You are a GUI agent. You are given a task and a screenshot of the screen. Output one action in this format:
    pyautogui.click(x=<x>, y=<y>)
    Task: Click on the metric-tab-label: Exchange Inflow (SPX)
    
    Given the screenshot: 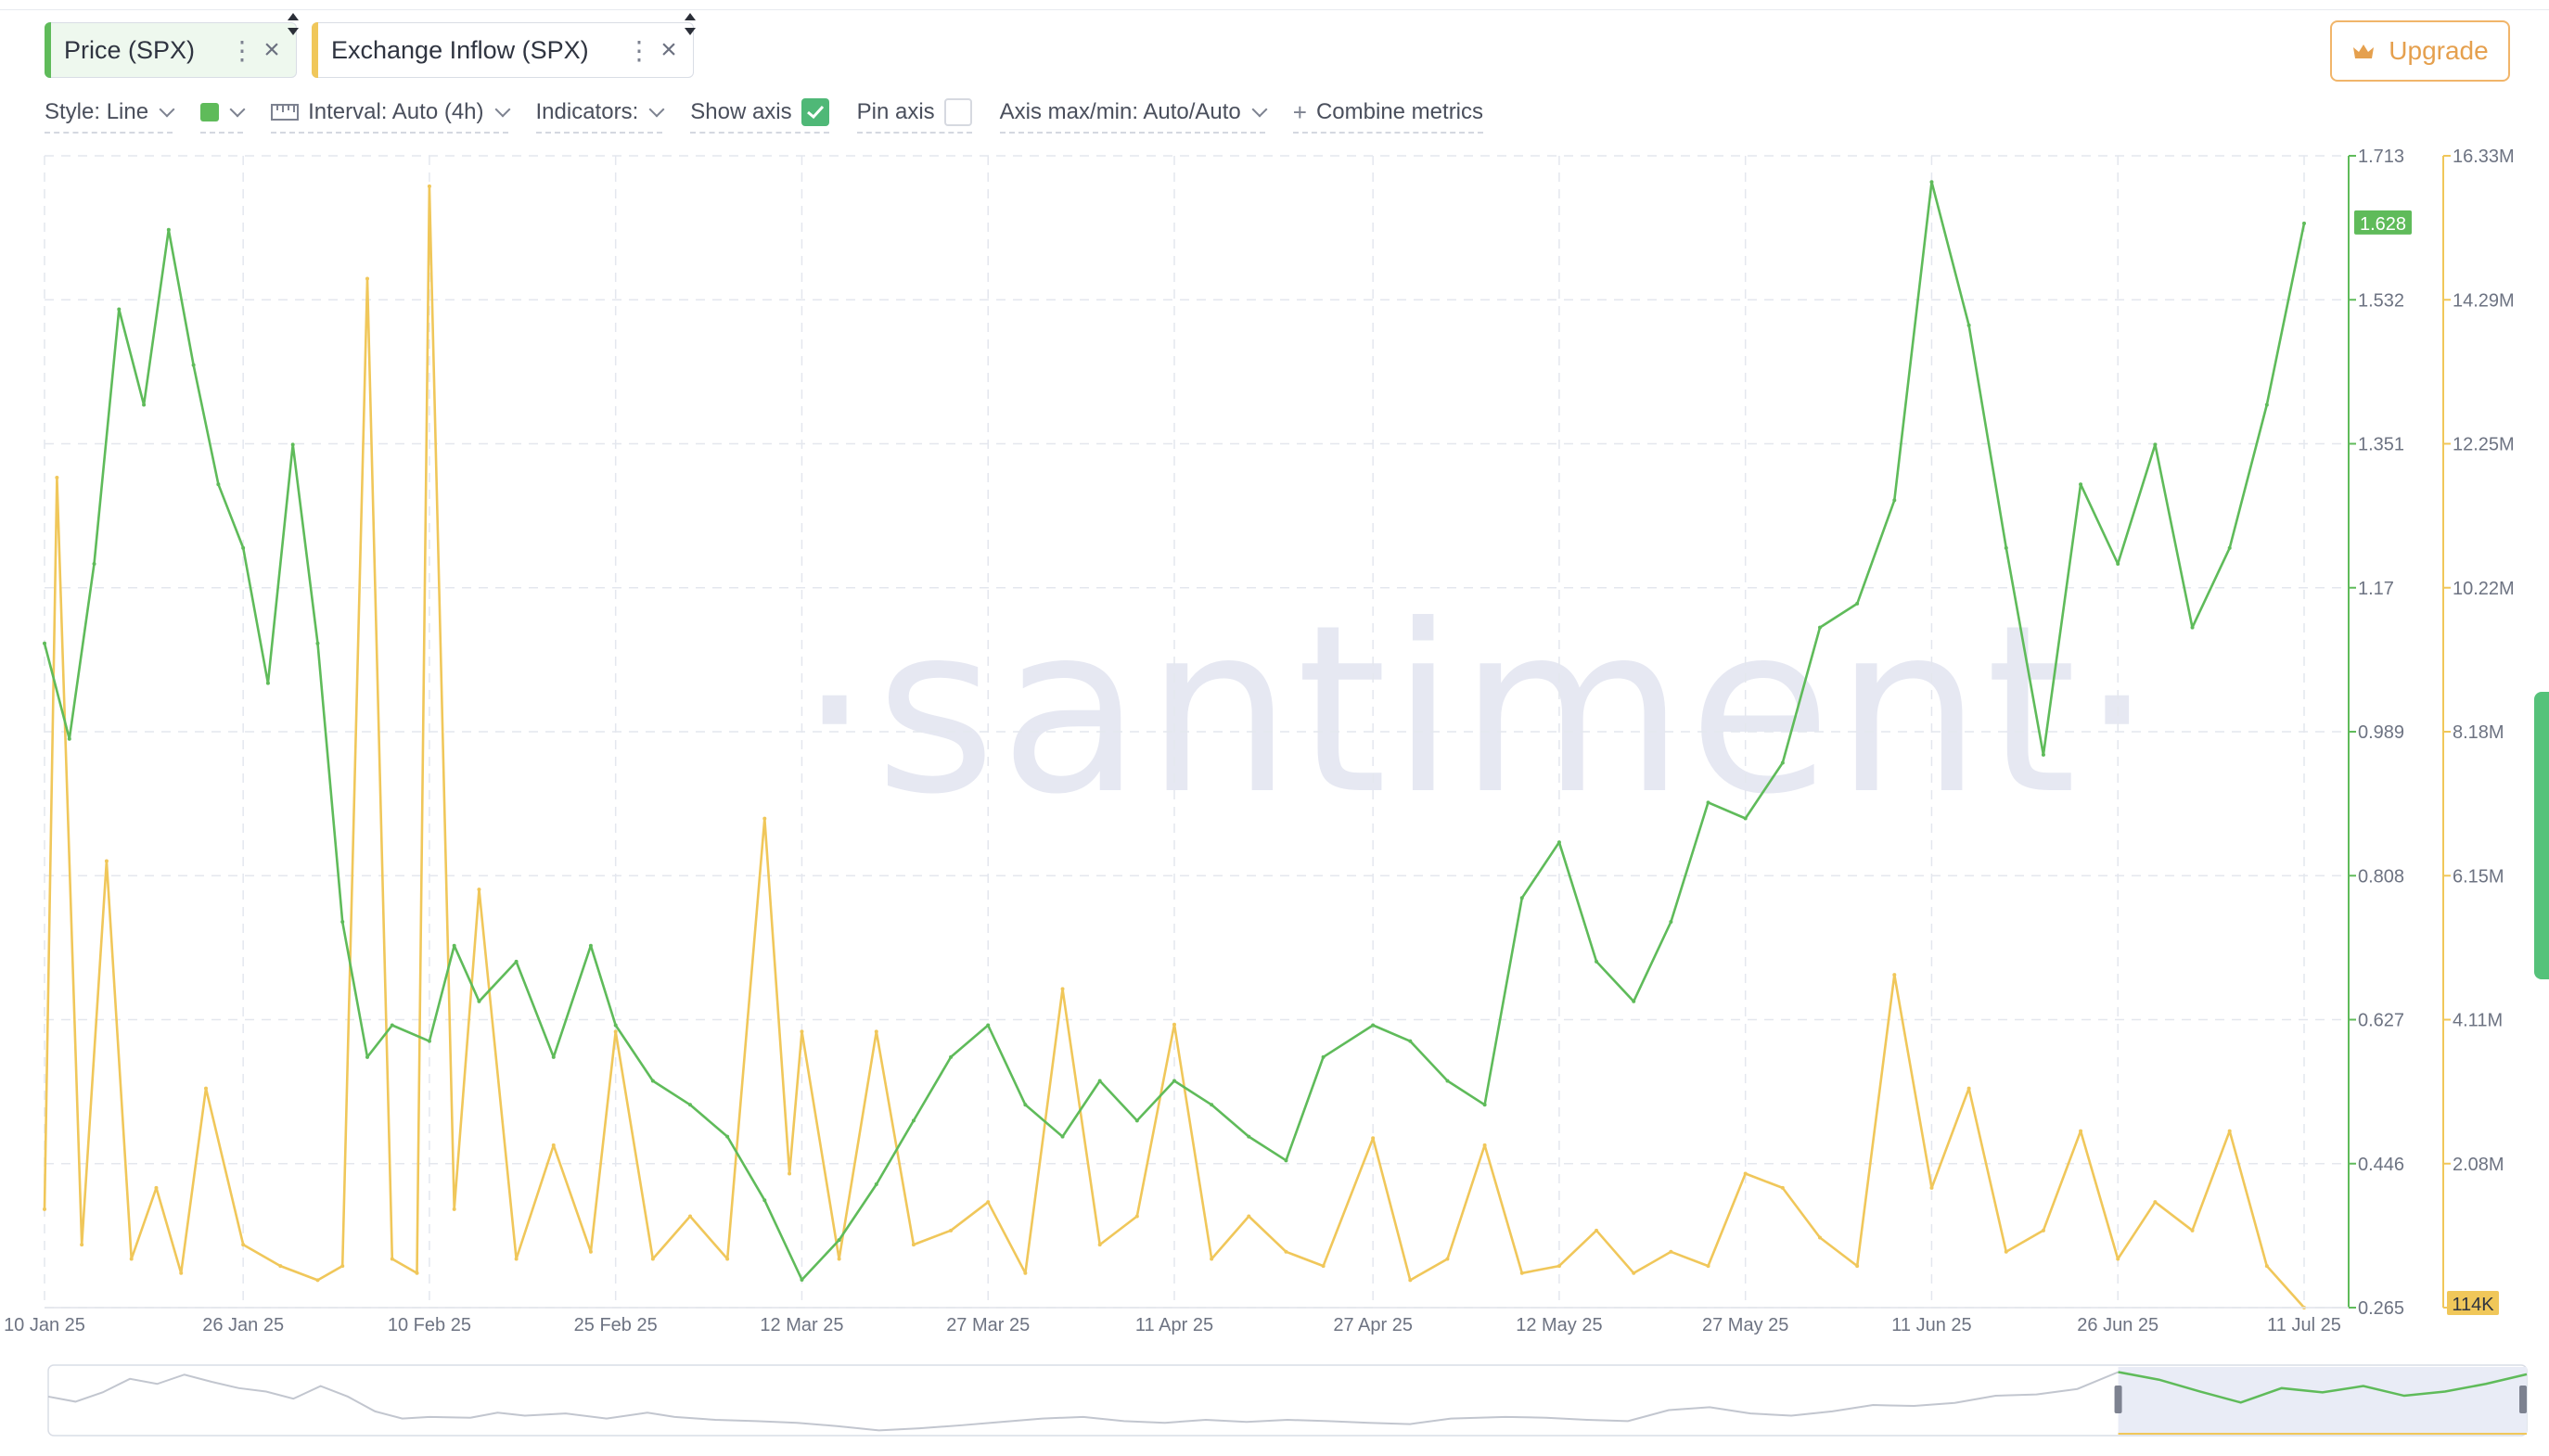 What is the action you would take?
    pyautogui.click(x=460, y=49)
    